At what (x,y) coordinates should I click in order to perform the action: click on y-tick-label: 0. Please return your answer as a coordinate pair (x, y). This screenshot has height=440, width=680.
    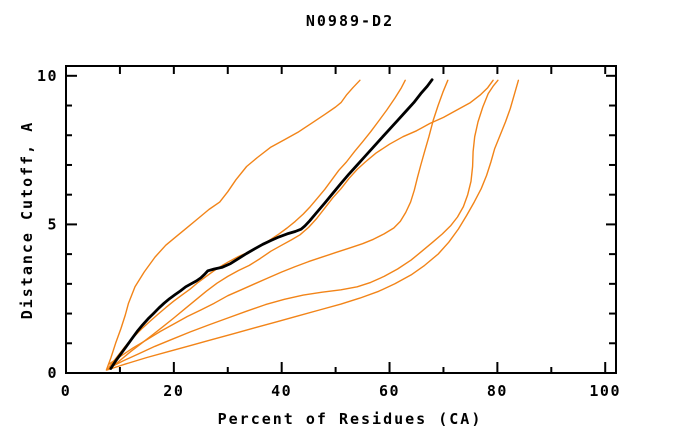
    Looking at the image, I should click on (52, 373).